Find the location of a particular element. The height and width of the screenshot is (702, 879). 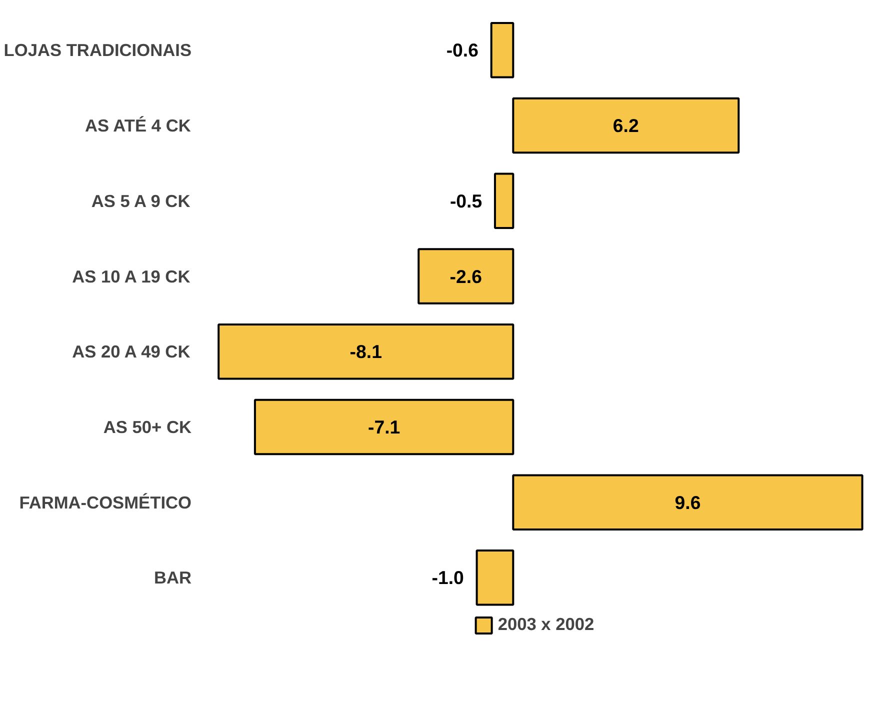

y-tick-label: BAR is located at coordinates (173, 578).